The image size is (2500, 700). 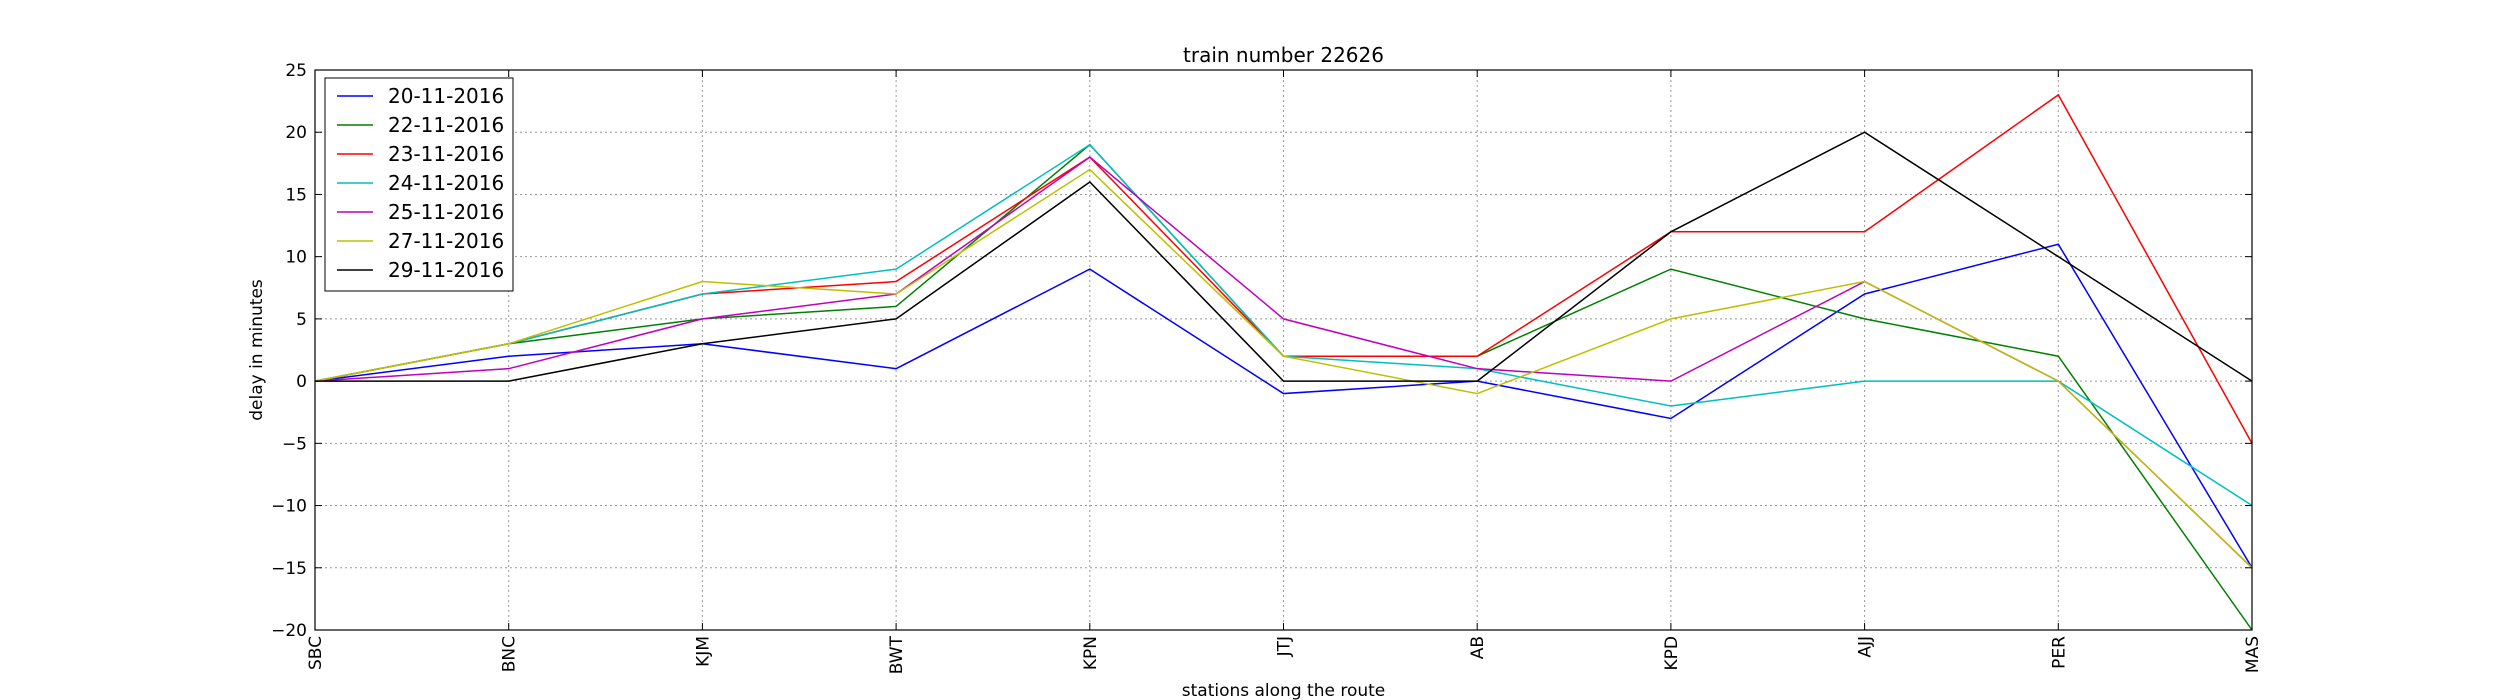 I want to click on y-tick-label: 5, so click(x=301, y=320).